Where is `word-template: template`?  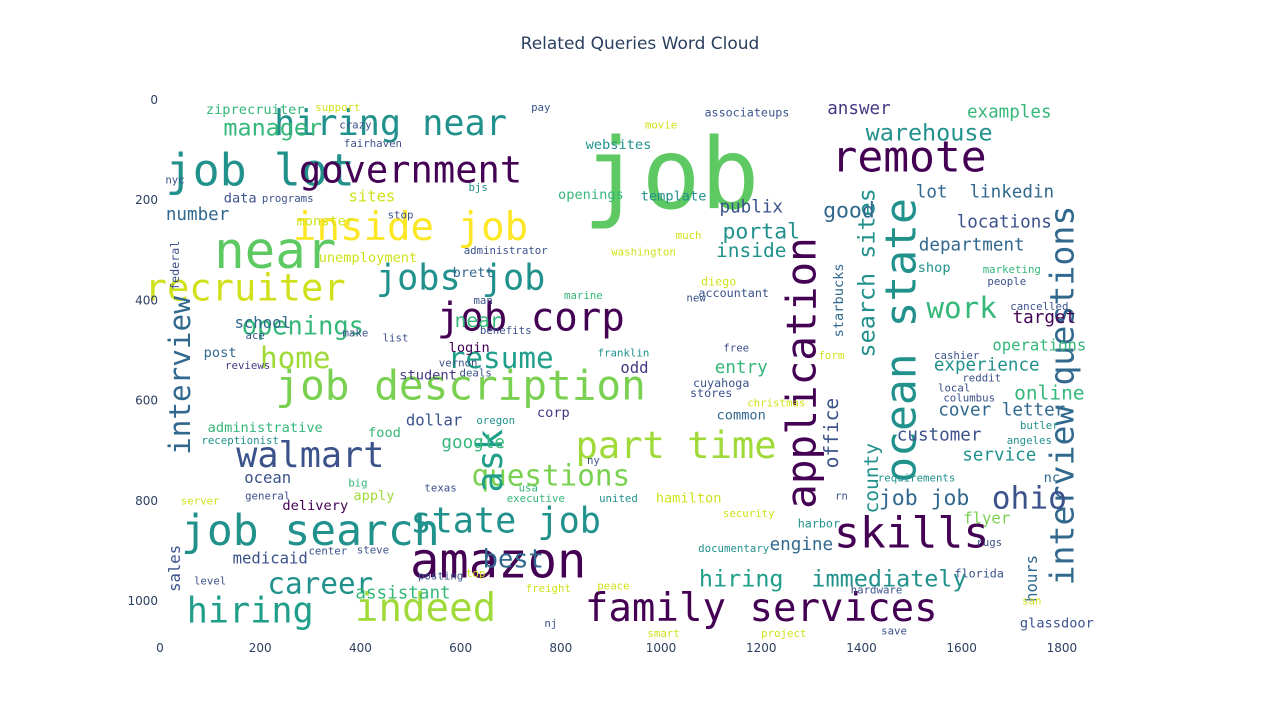 word-template: template is located at coordinates (674, 197).